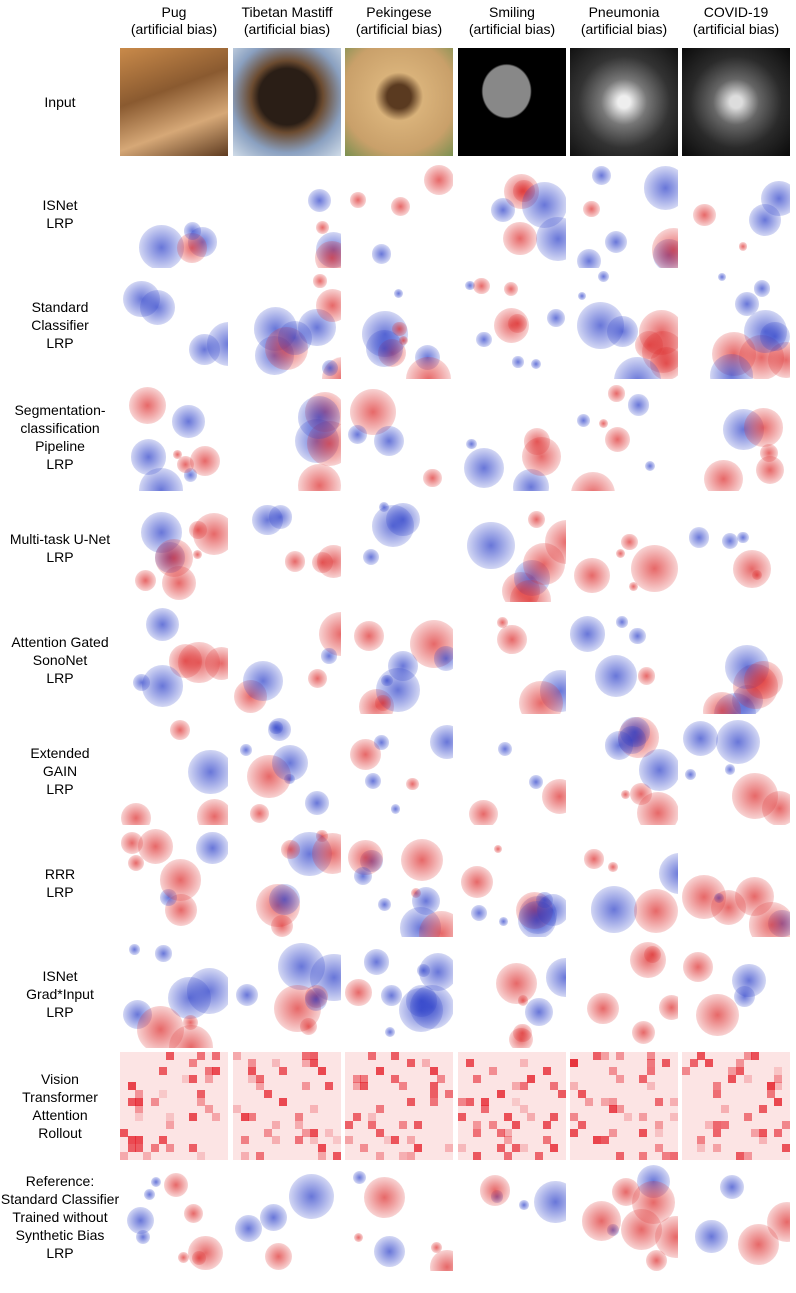 The width and height of the screenshot is (796, 1293). What do you see at coordinates (60, 548) in the screenshot?
I see `row-label: Multi-task U-Net LRP` at bounding box center [60, 548].